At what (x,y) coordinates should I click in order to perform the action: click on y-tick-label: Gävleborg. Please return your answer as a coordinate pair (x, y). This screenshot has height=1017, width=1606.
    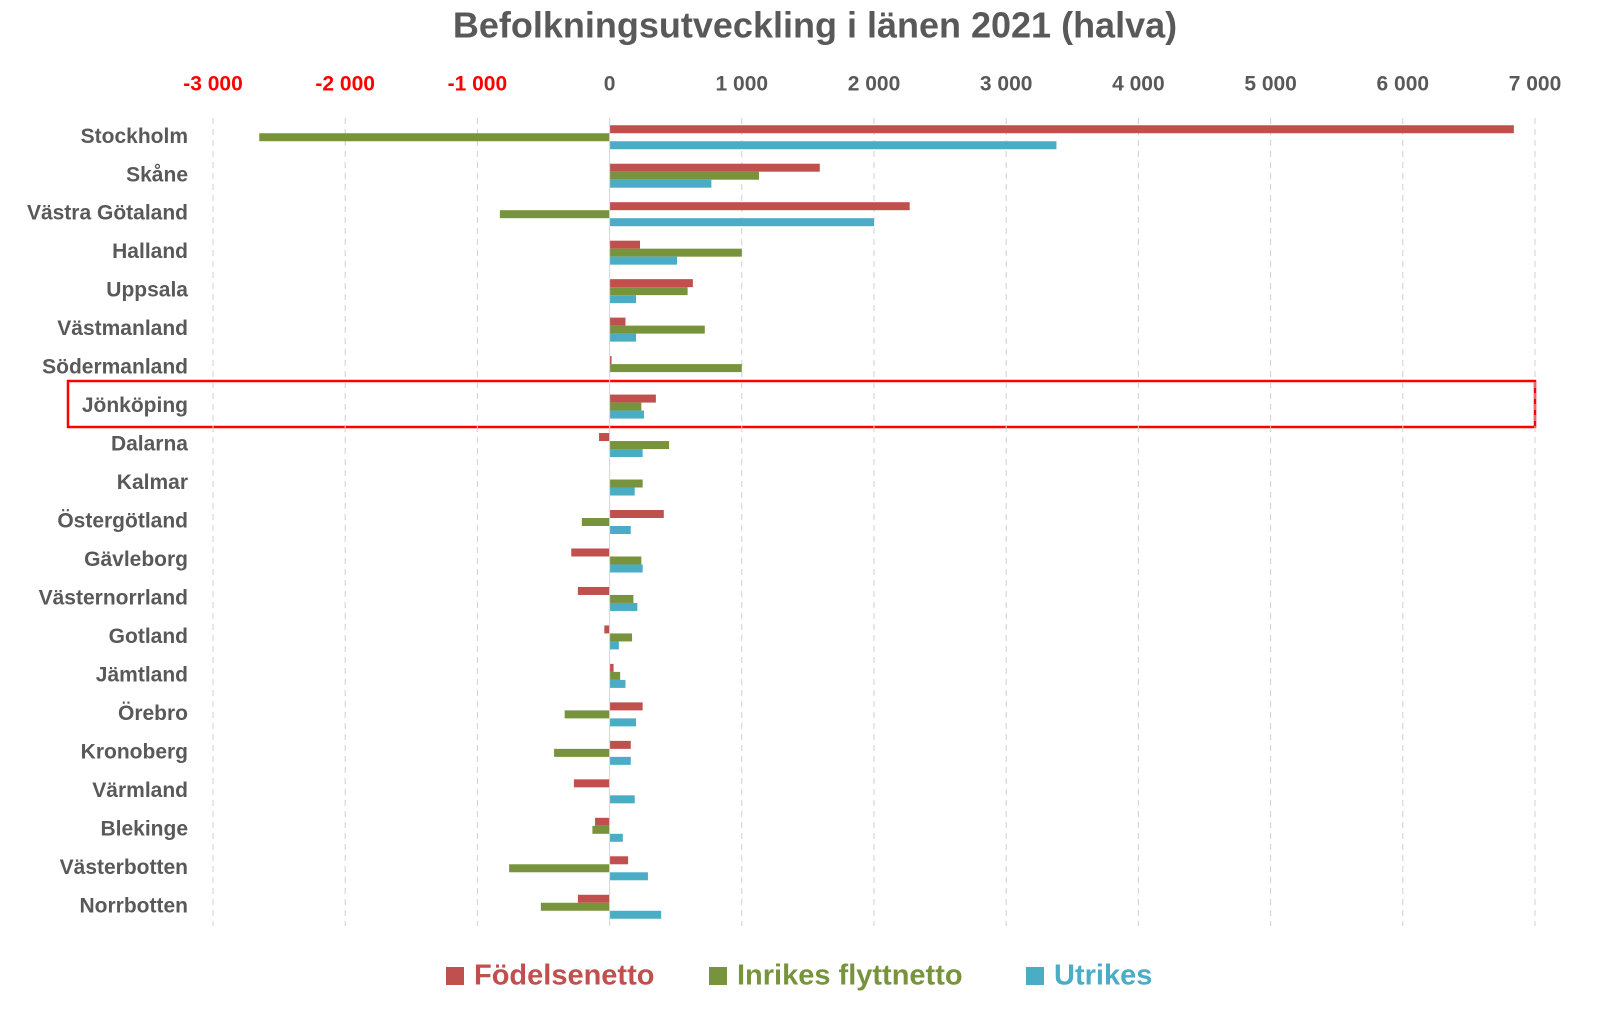
    Looking at the image, I should click on (136, 559).